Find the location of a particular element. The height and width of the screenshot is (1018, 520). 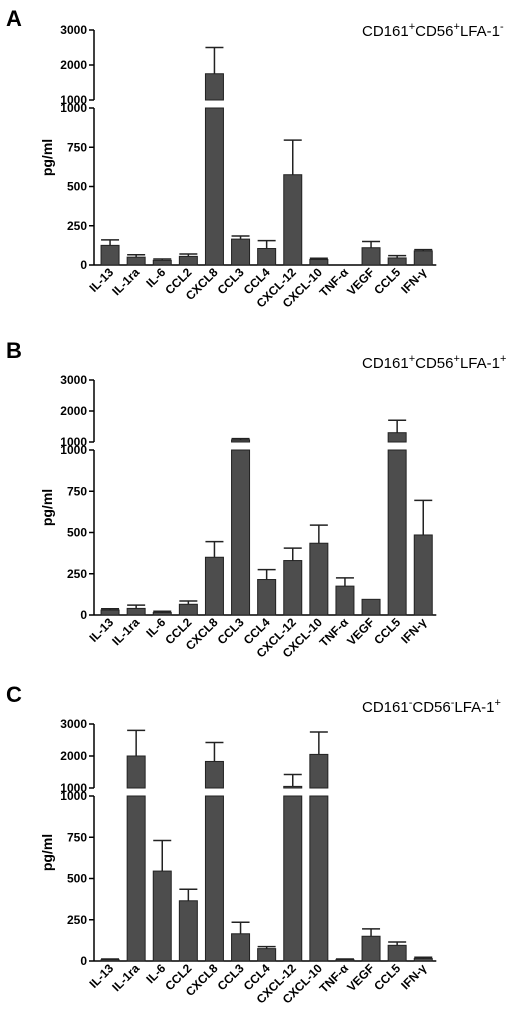

panel-title: CD161+CD56+LFA-1- is located at coordinates (433, 30).